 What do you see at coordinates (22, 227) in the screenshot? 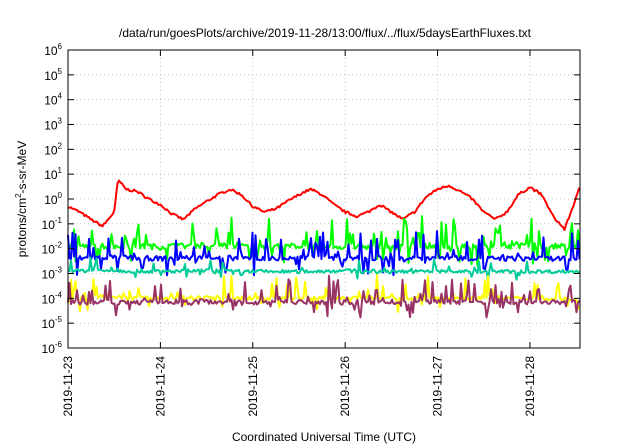
I see `y-axis-label-base: protons/cm` at bounding box center [22, 227].